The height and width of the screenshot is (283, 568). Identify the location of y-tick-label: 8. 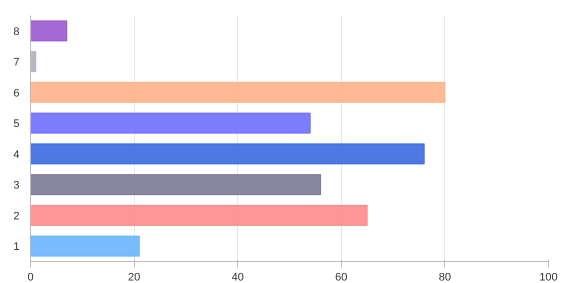
(16, 32).